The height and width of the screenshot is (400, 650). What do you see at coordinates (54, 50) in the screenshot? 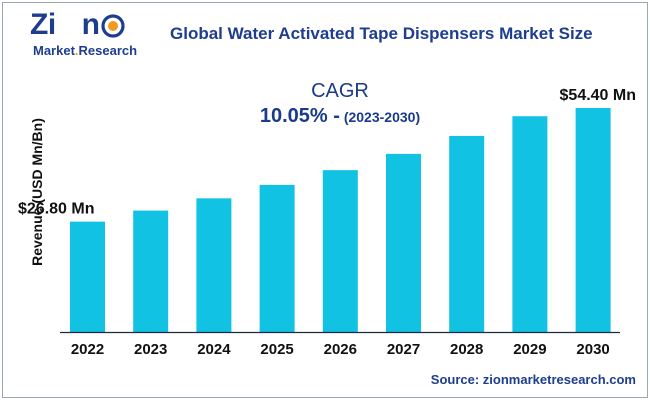
I see `logo-sub-a: Market` at bounding box center [54, 50].